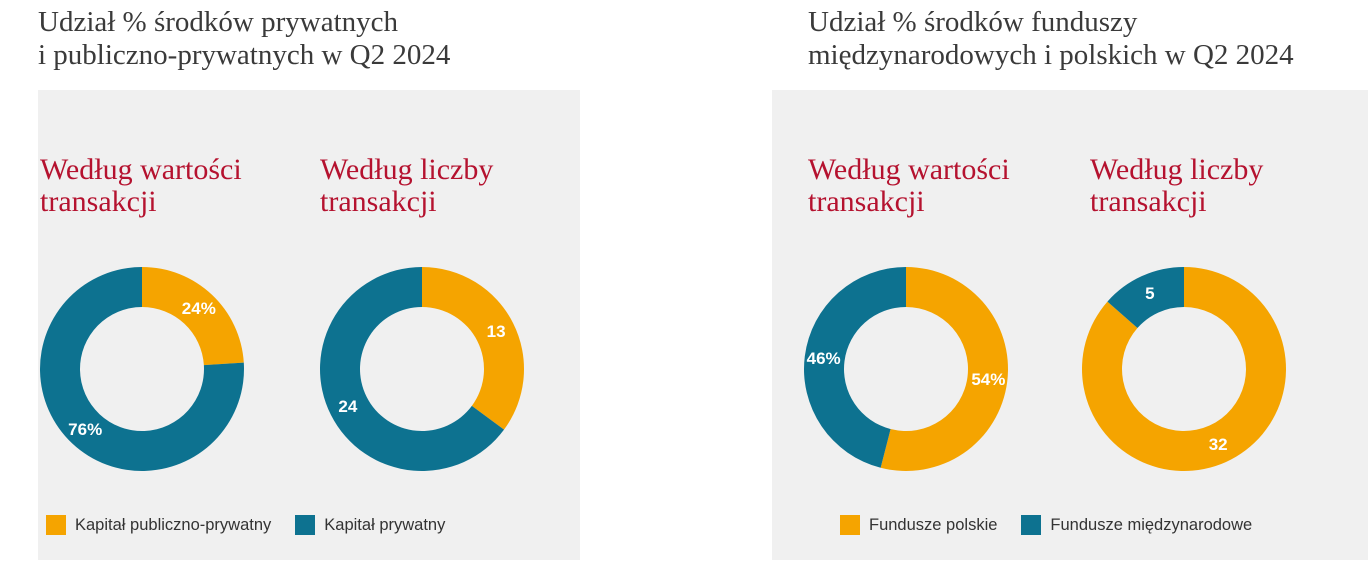 The height and width of the screenshot is (576, 1368). I want to click on left-title-line-1: Udział % środków prywatnych, so click(218, 22).